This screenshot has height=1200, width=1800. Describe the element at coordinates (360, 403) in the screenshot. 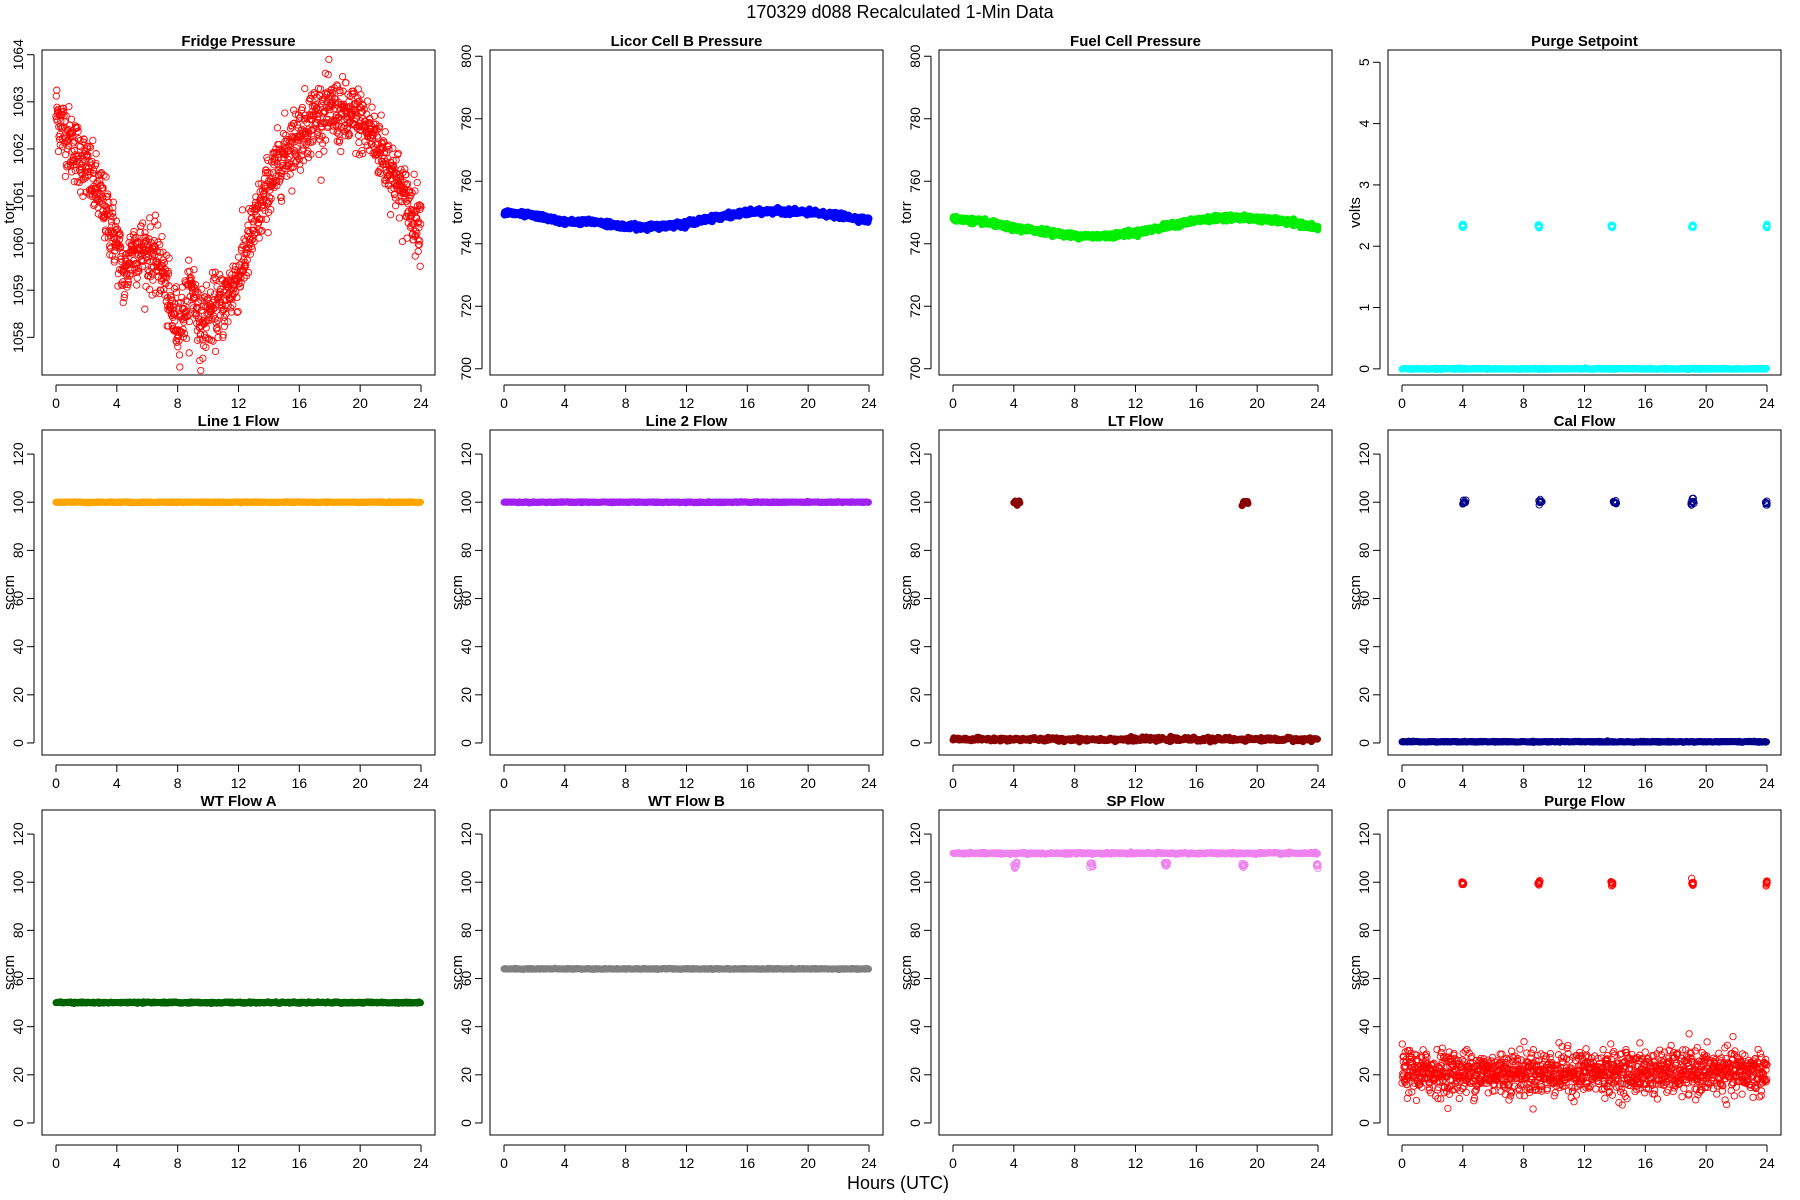

I see `x-tick-label: 20` at that location.